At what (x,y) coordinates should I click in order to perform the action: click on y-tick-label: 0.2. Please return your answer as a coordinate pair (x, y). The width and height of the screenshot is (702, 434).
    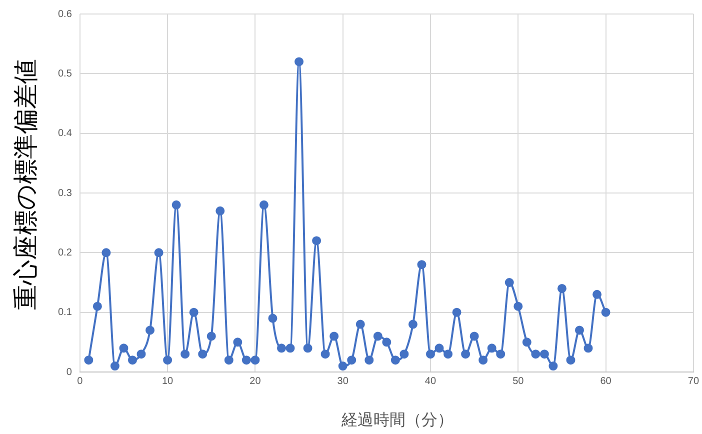
    Looking at the image, I should click on (65, 252).